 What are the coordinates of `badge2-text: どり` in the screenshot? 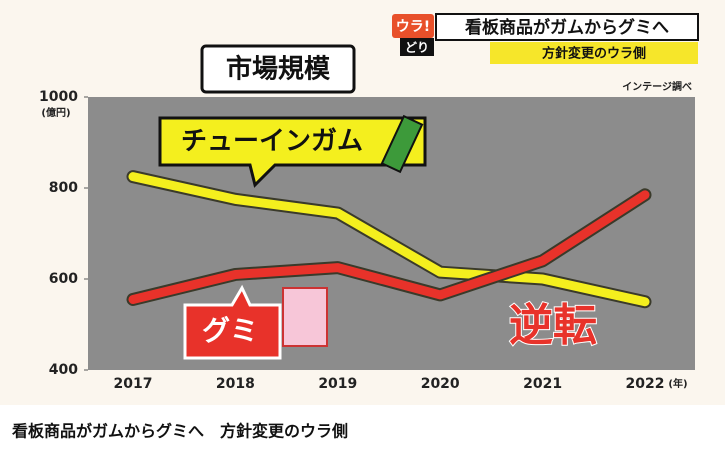 It's located at (417, 48).